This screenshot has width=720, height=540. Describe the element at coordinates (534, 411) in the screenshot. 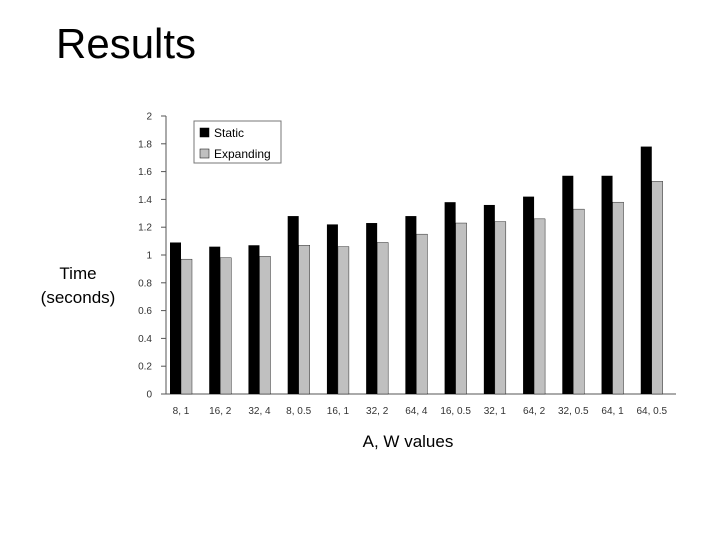

I see `x-tick-label: 64, 2` at that location.